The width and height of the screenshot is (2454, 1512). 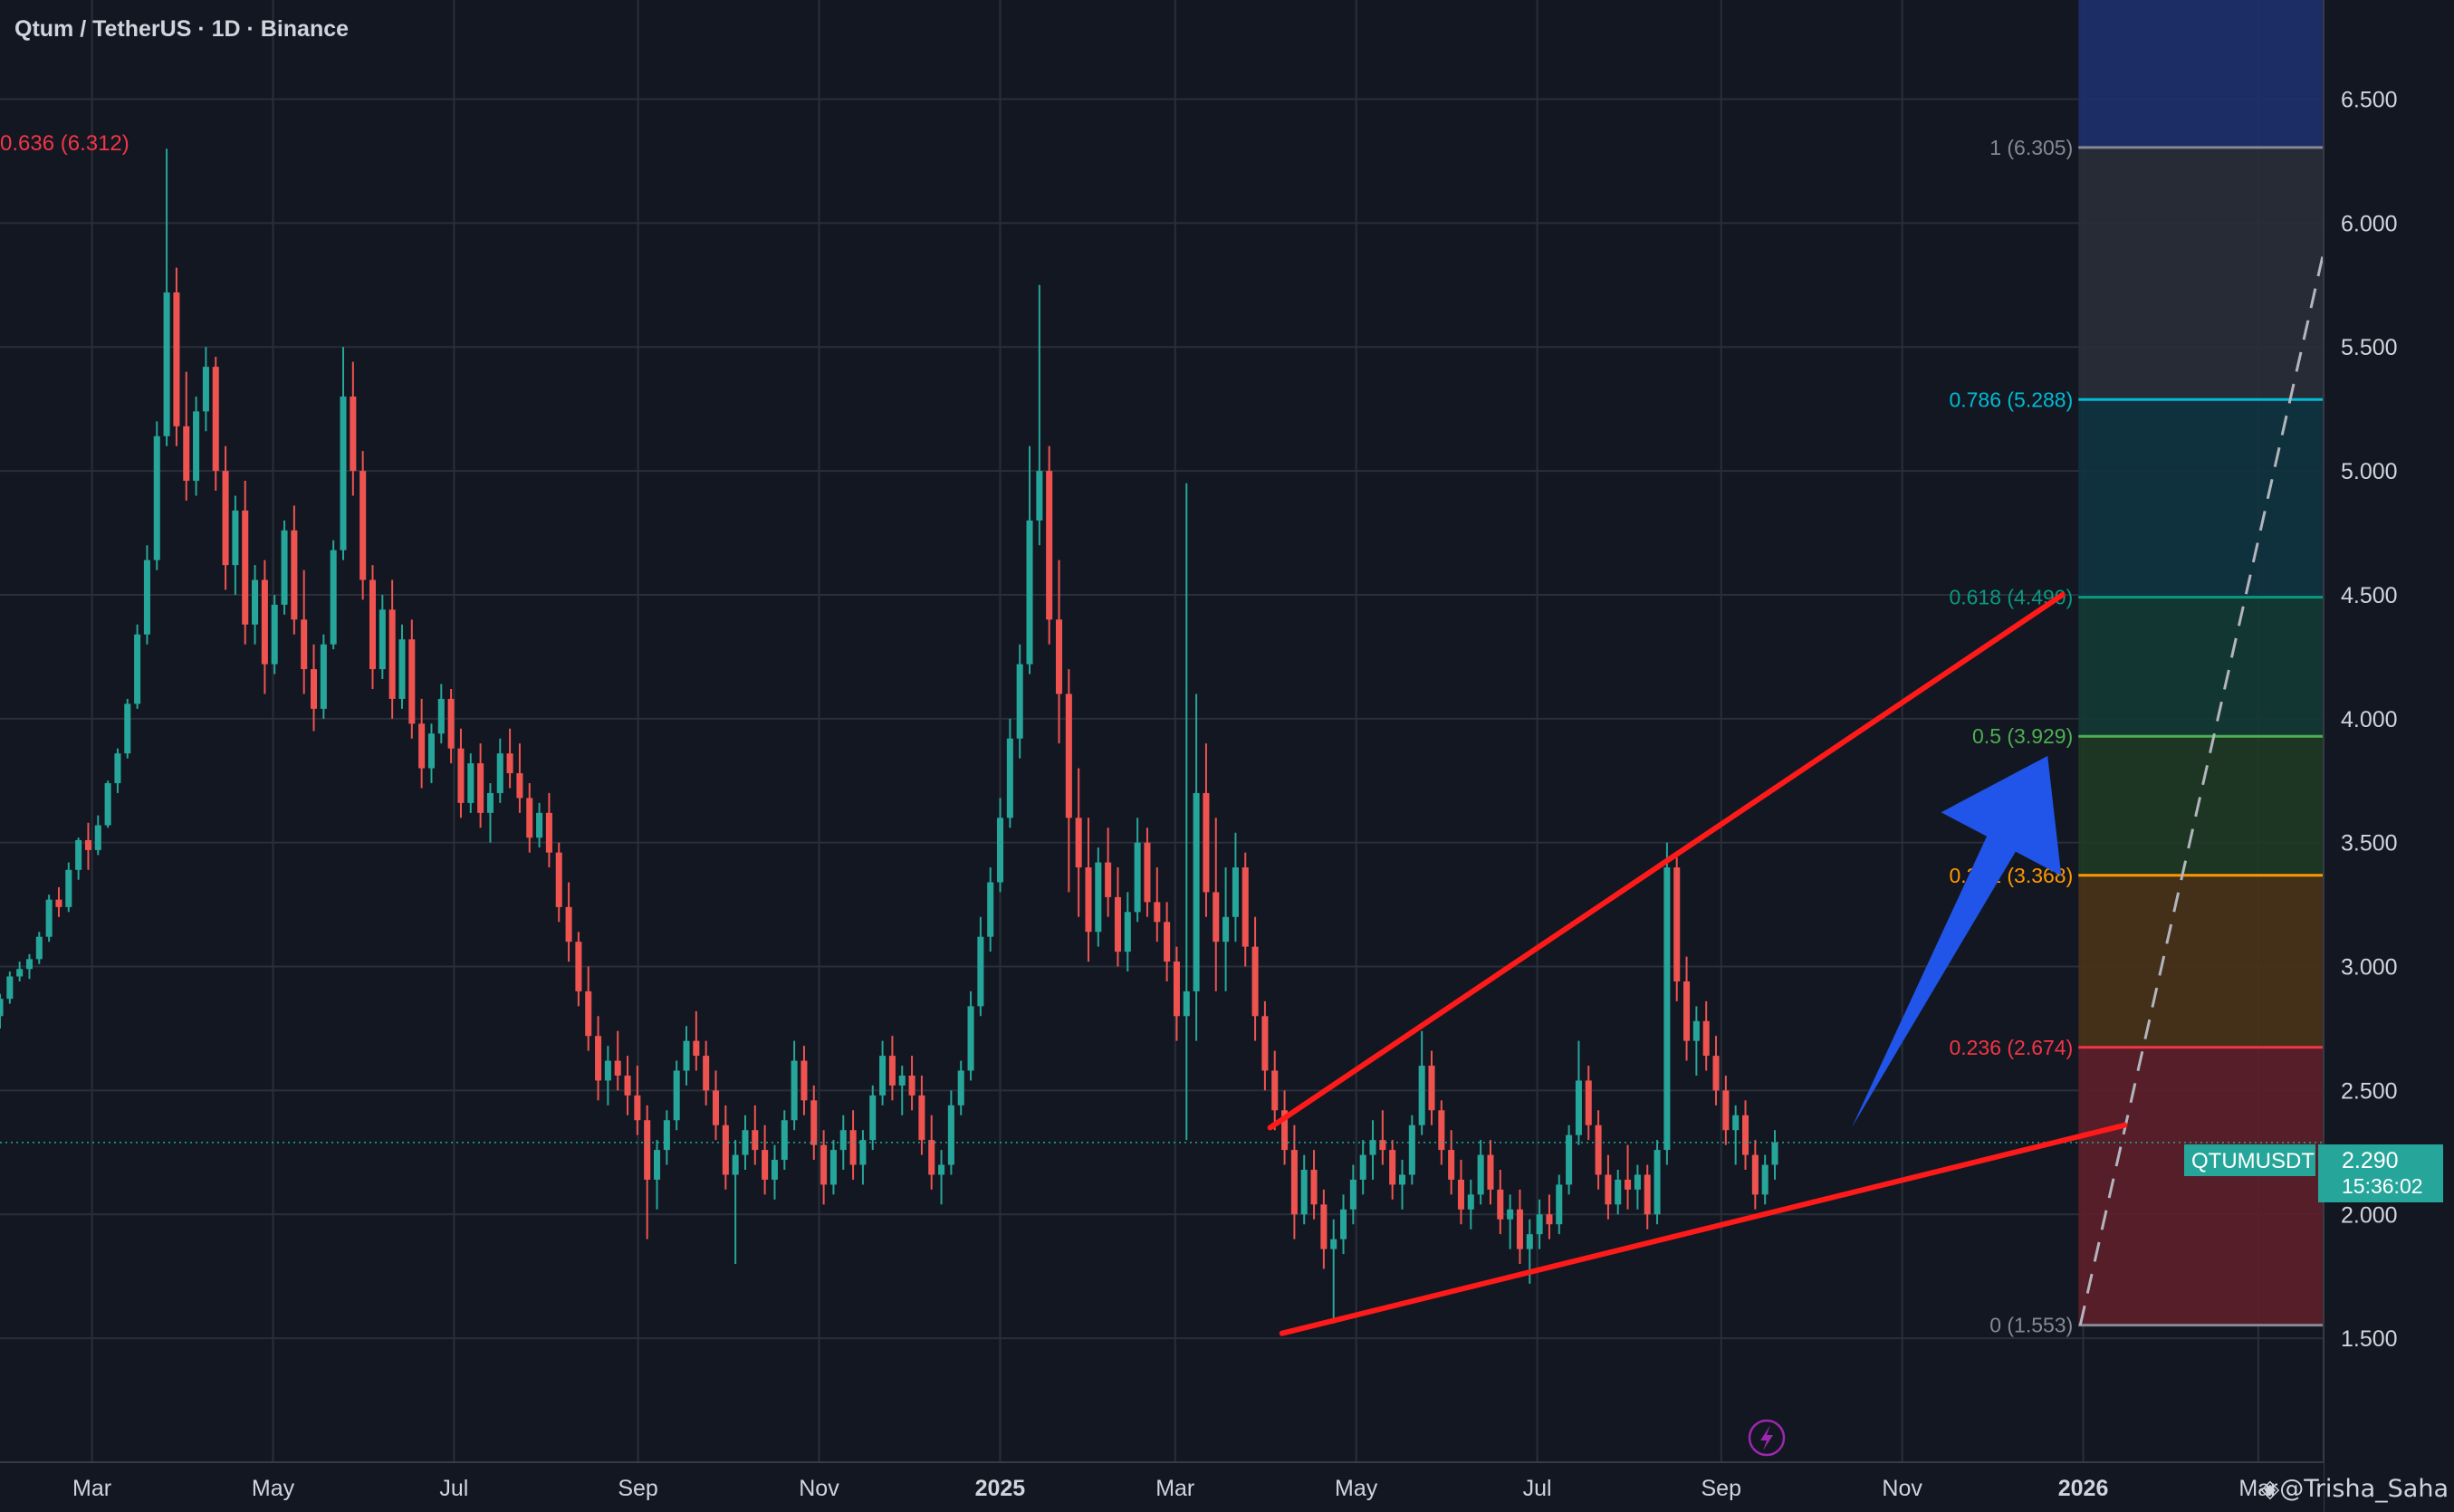 What do you see at coordinates (2213, 273) in the screenshot?
I see `fib-zone` at bounding box center [2213, 273].